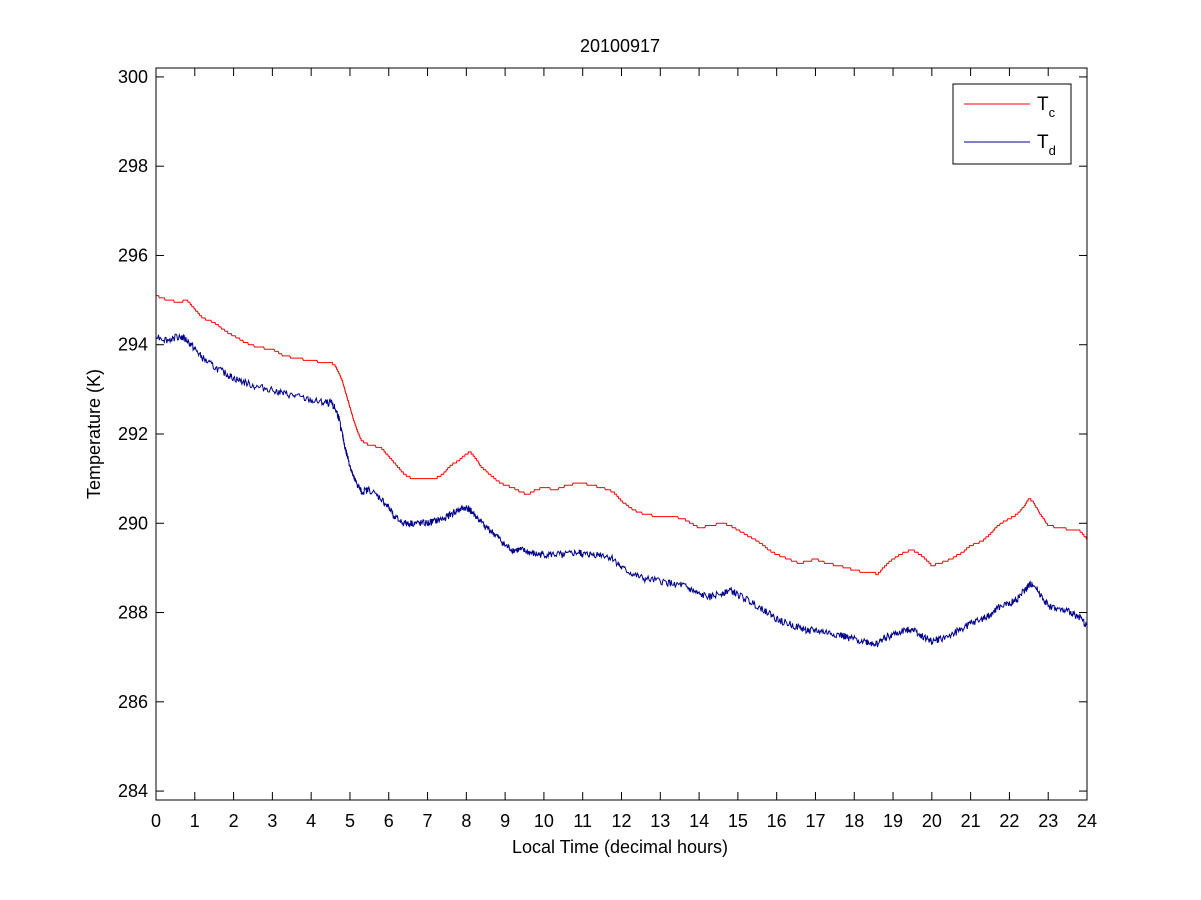  Describe the element at coordinates (133, 255) in the screenshot. I see `y-tick-label: 296` at that location.